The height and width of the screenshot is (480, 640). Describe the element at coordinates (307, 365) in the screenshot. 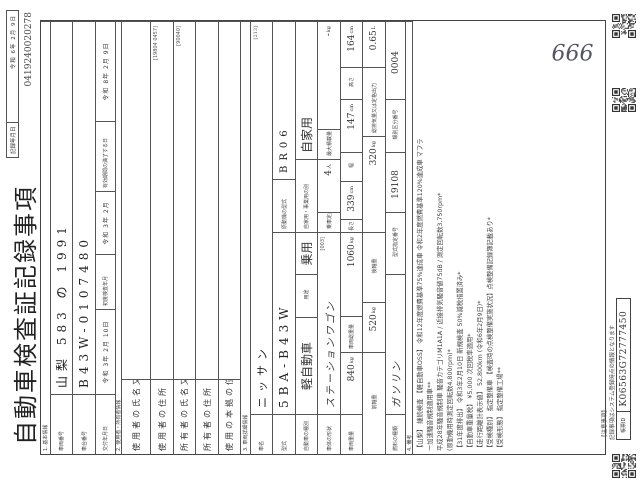

I see `kind-value: 軽自動車` at that location.